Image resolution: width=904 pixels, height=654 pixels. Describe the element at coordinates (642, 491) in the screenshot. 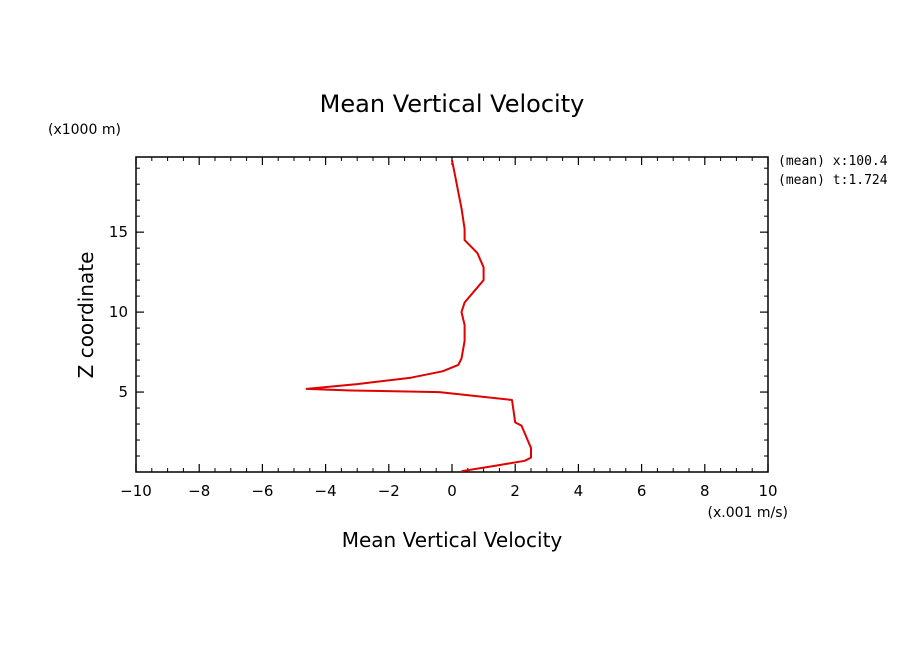

I see `x-tick-label: 6` at that location.